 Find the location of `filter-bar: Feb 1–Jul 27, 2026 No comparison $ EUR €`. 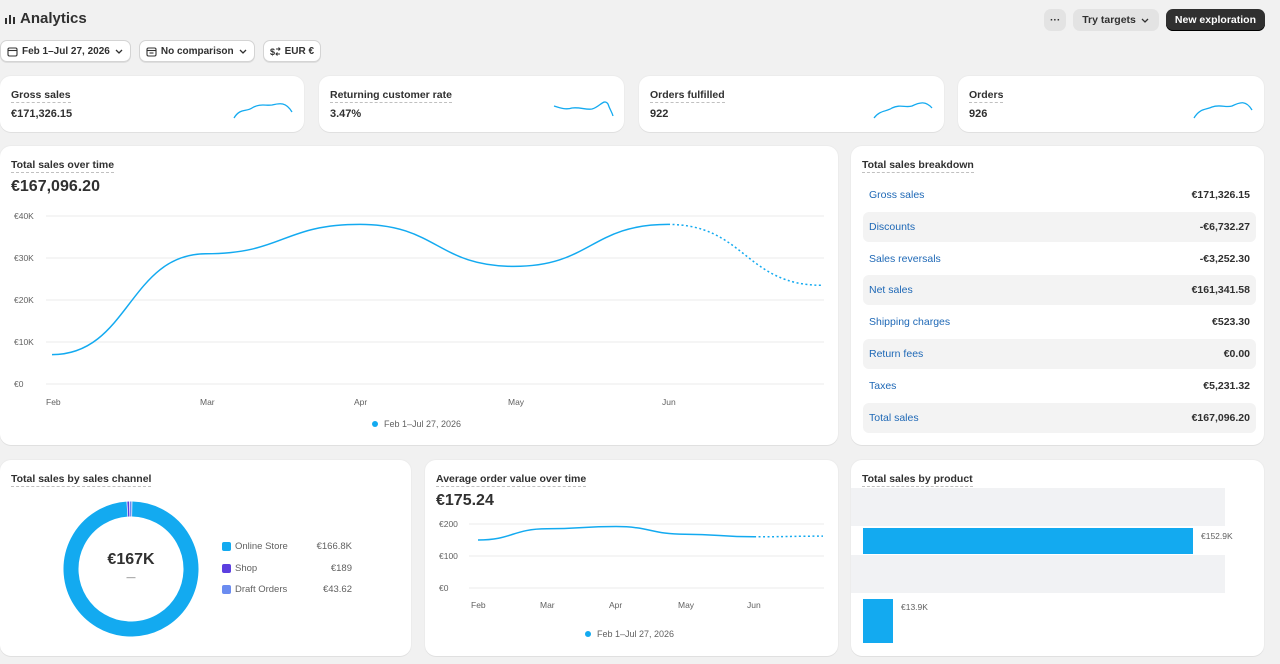

filter-bar: Feb 1–Jul 27, 2026 No comparison $ EUR € is located at coordinates (161, 51).